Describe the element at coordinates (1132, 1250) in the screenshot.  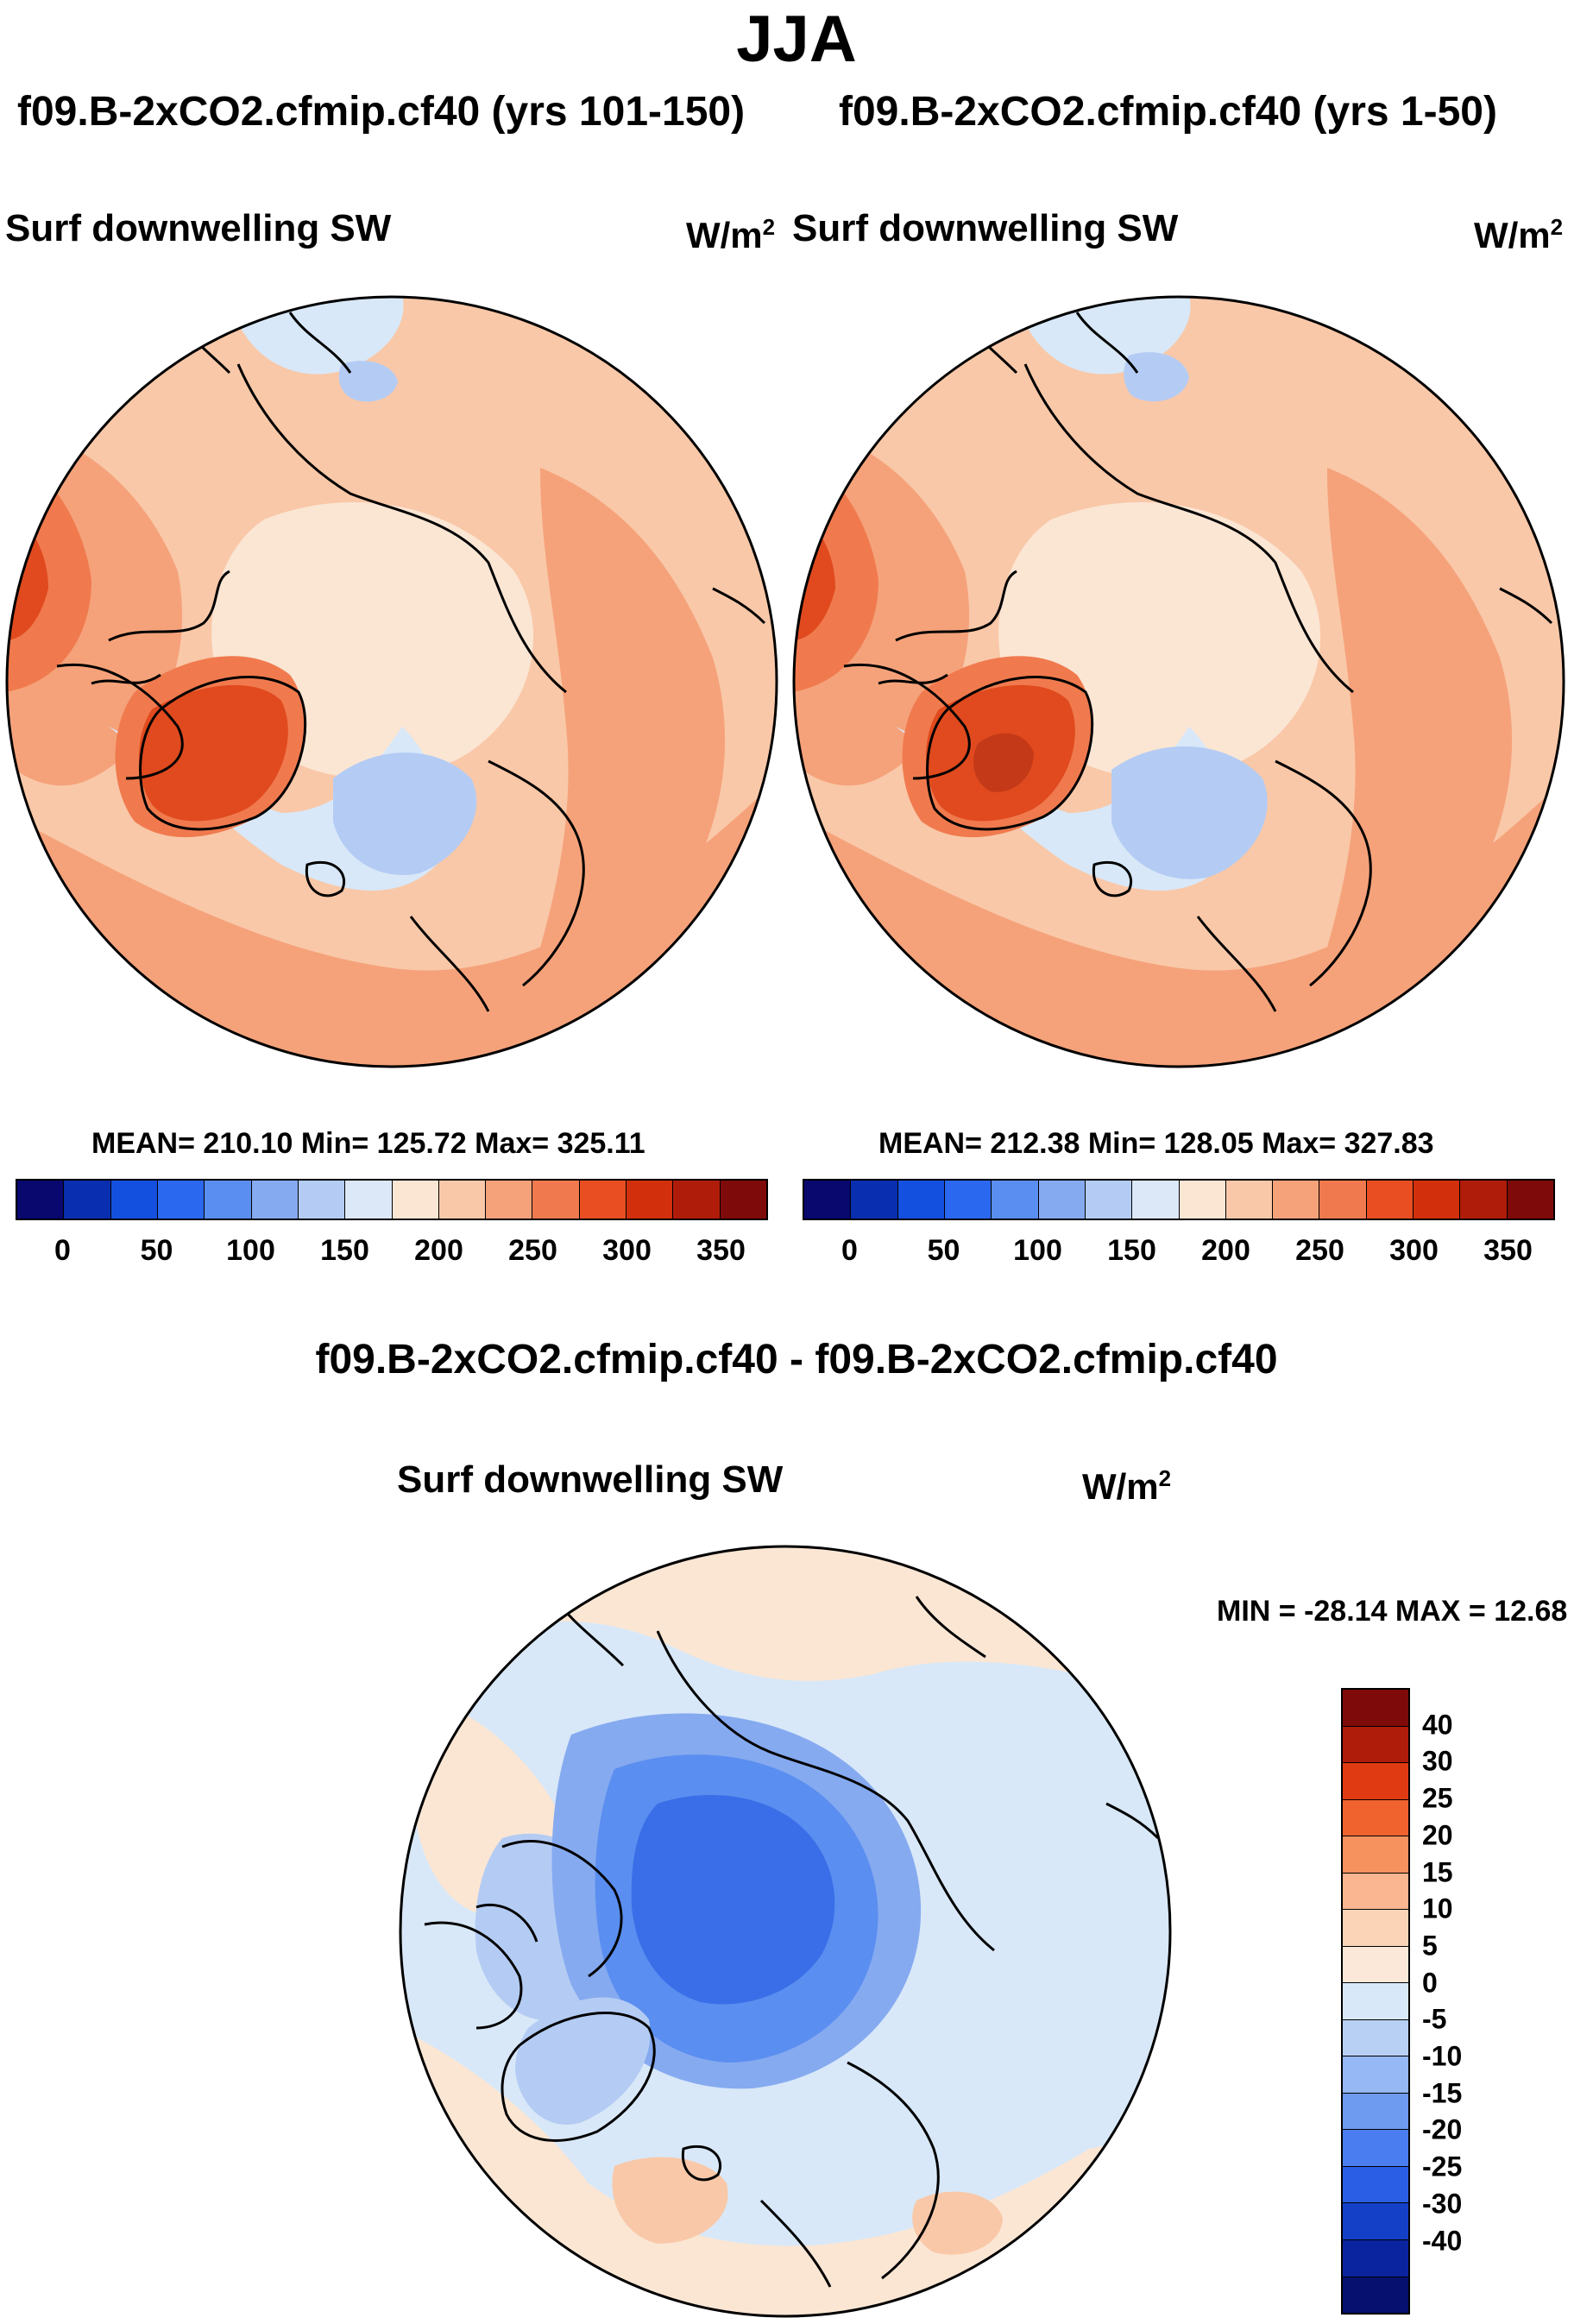
I see `colorbar-tick-label: 150` at that location.